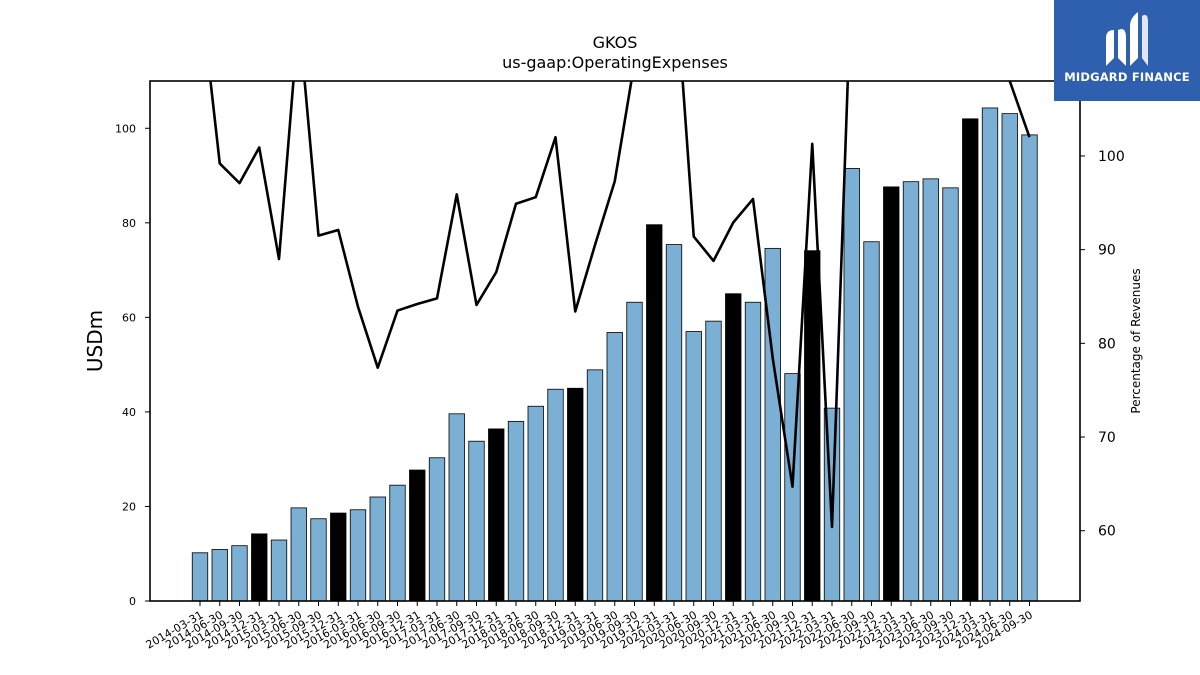  I want to click on brand-logo: MIDGARD FINANCE, so click(1127, 50).